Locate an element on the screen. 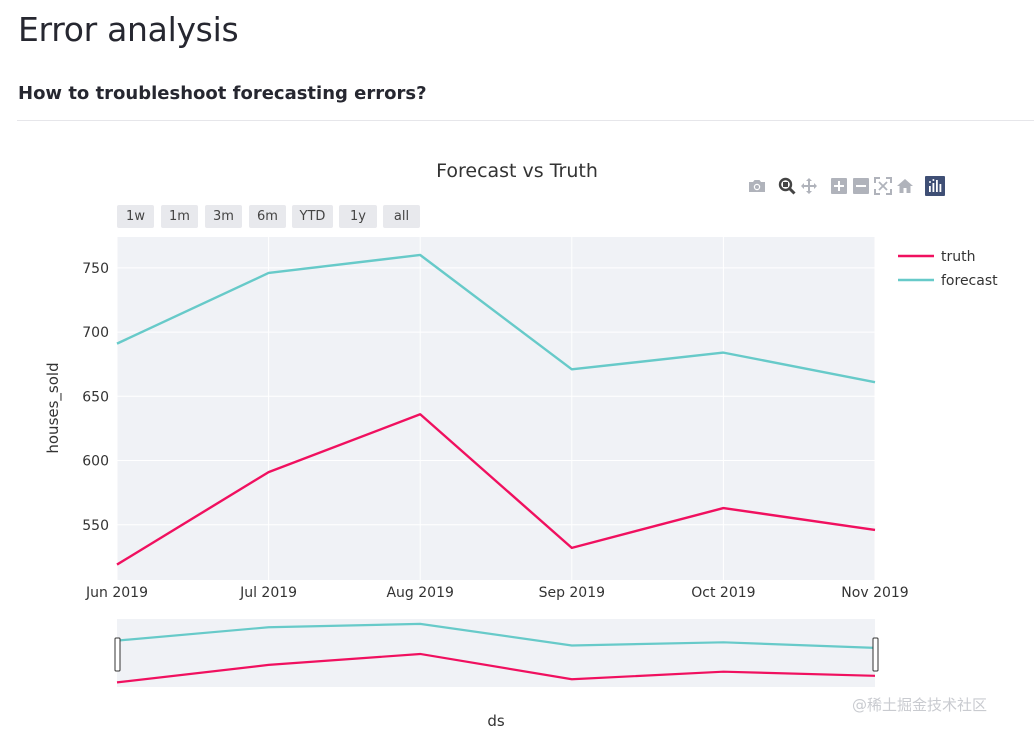 Image resolution: width=1034 pixels, height=737 pixels. range-button-ytd: YTD is located at coordinates (312, 216).